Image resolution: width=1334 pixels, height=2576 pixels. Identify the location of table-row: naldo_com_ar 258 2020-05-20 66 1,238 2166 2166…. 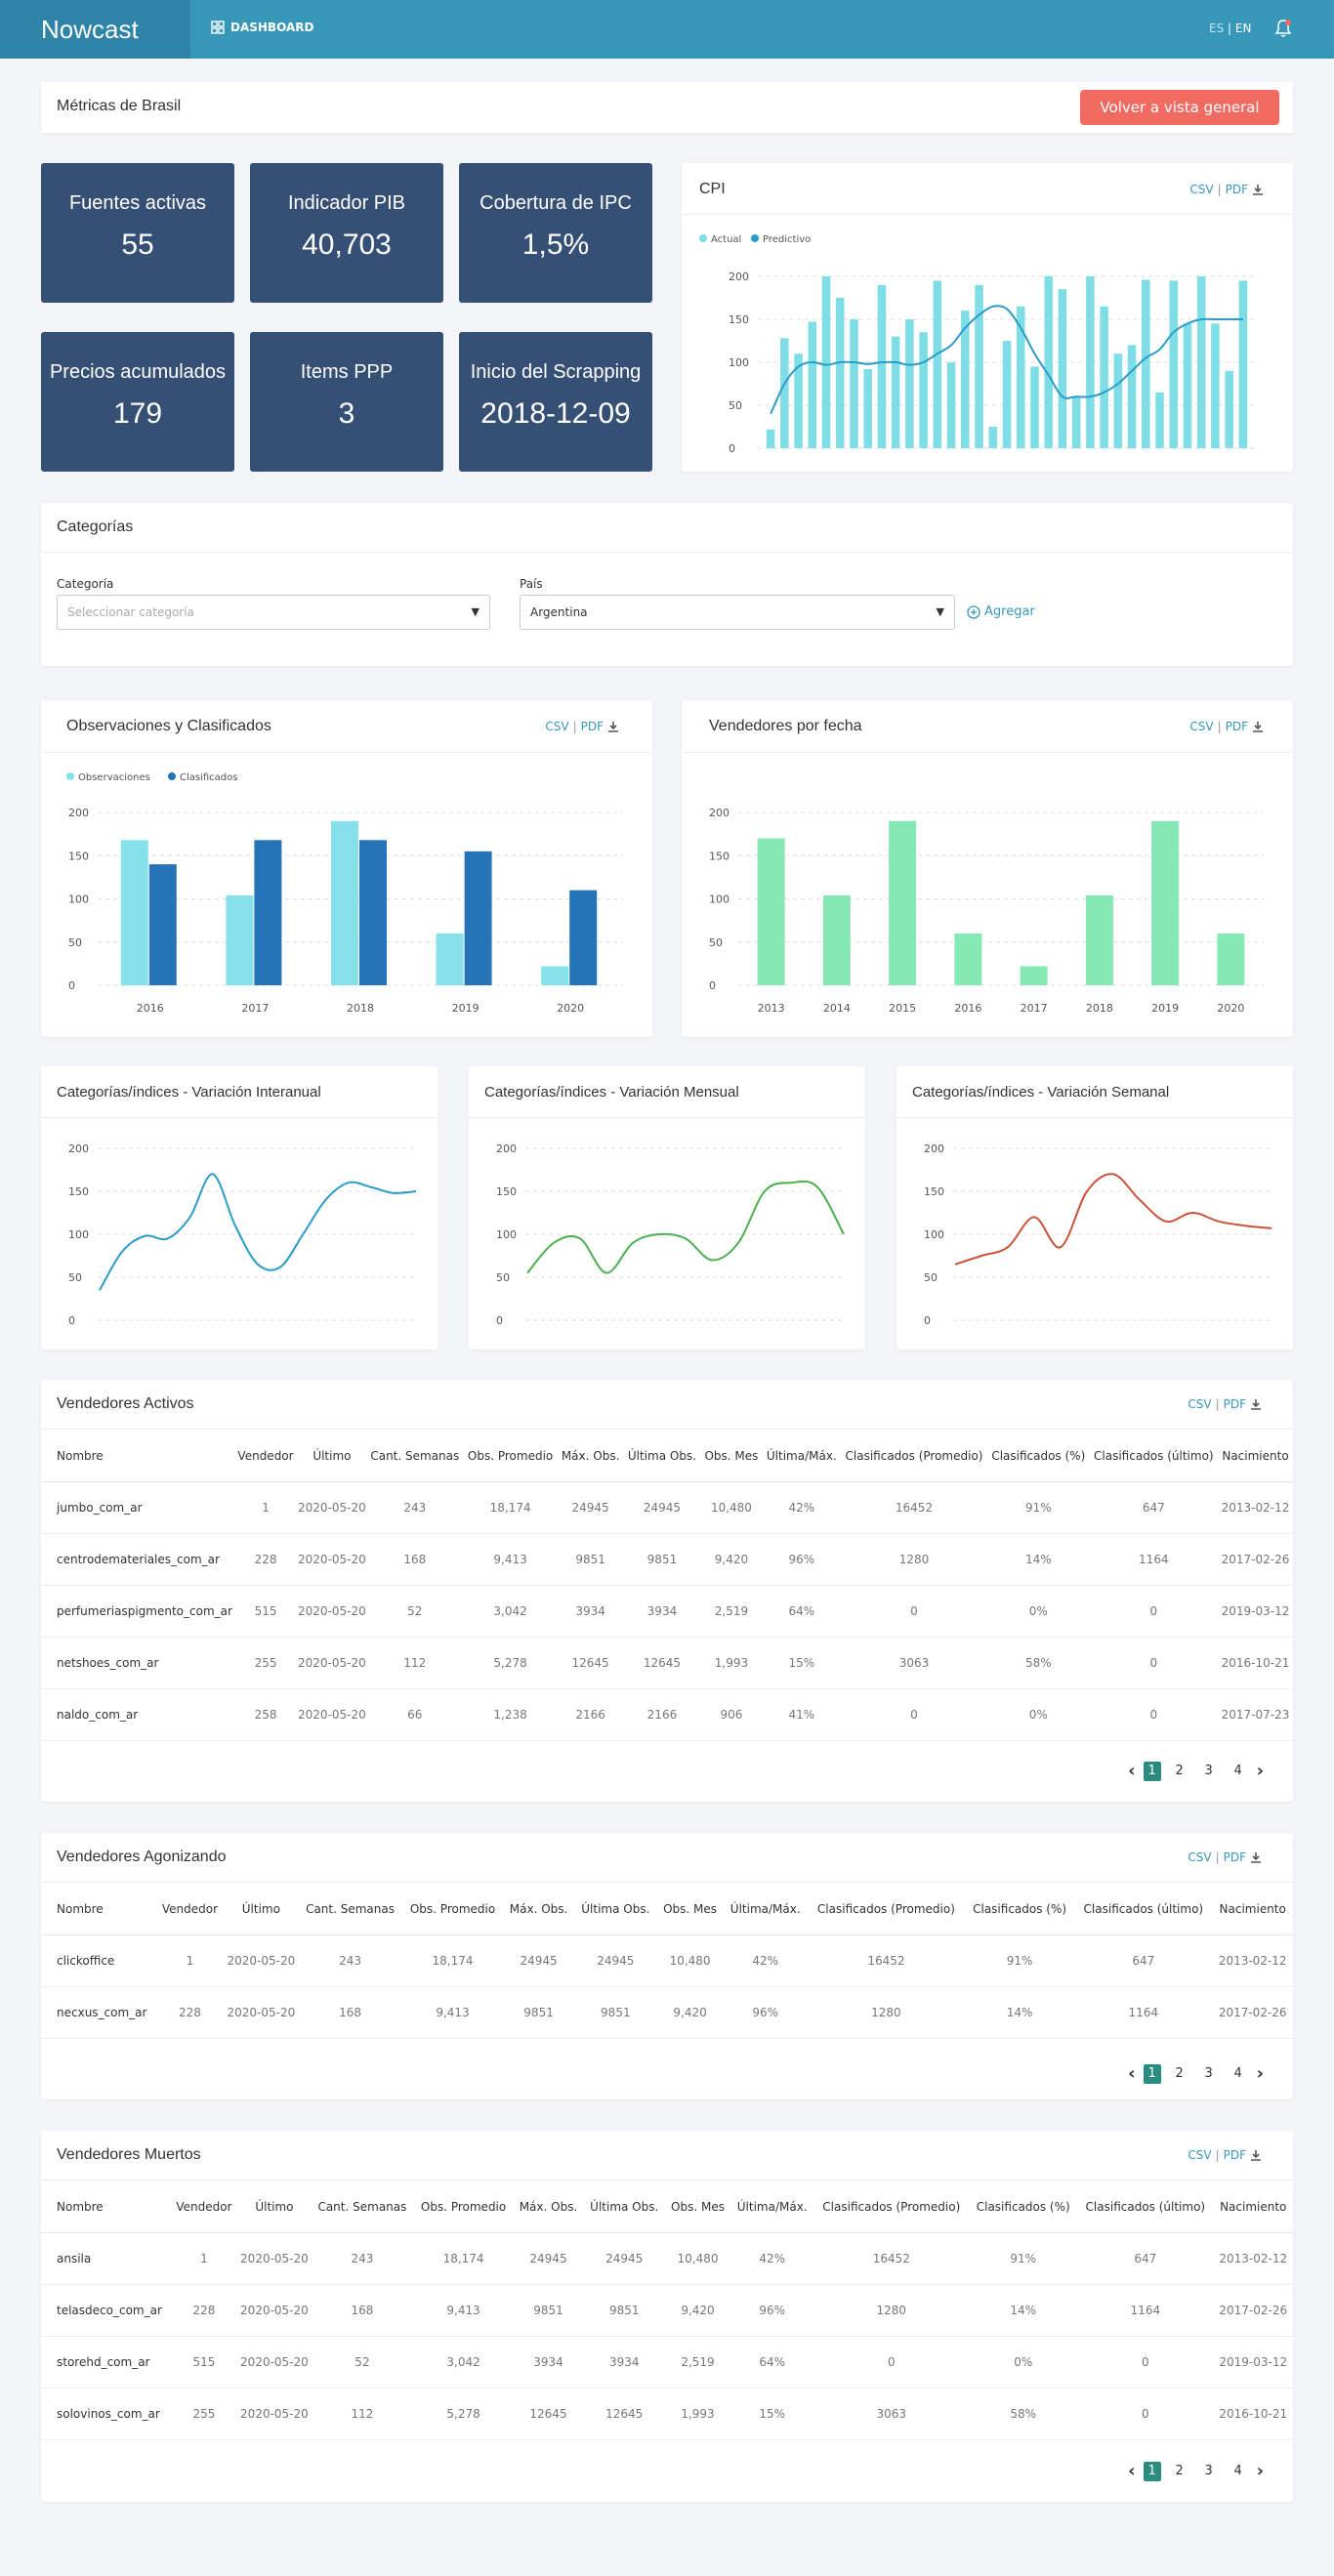
(667, 1714).